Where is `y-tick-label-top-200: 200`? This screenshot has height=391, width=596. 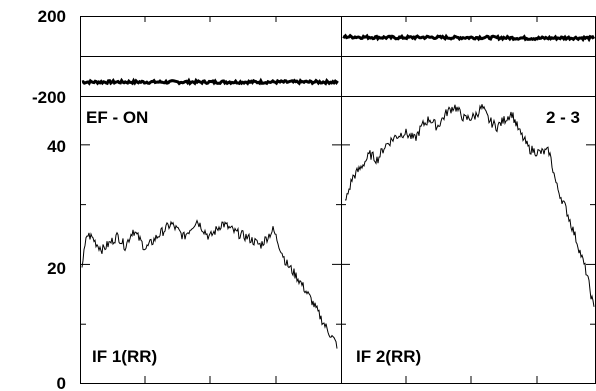
y-tick-label-top-200: 200 is located at coordinates (52, 16).